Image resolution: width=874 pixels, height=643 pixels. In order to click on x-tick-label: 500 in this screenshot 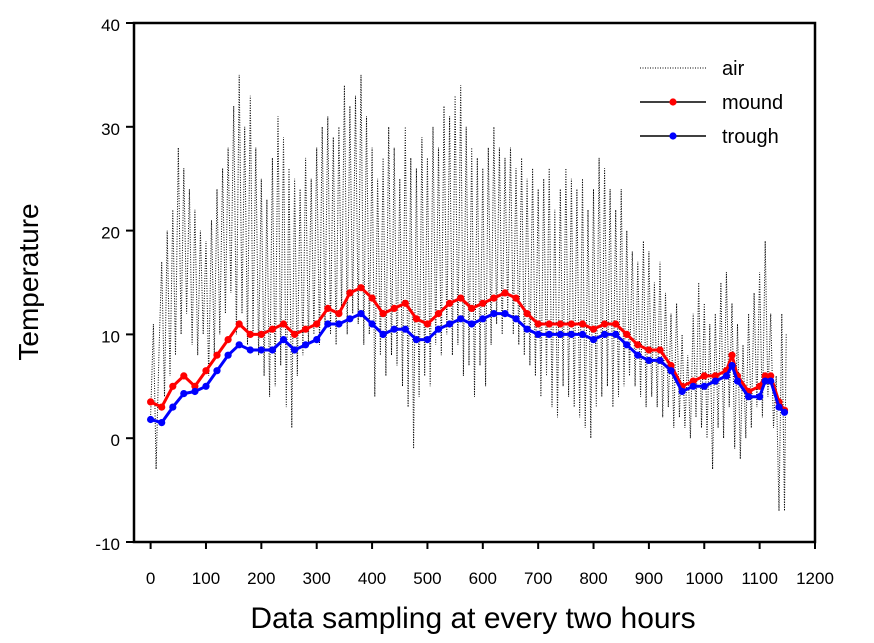, I will do `click(427, 578)`.